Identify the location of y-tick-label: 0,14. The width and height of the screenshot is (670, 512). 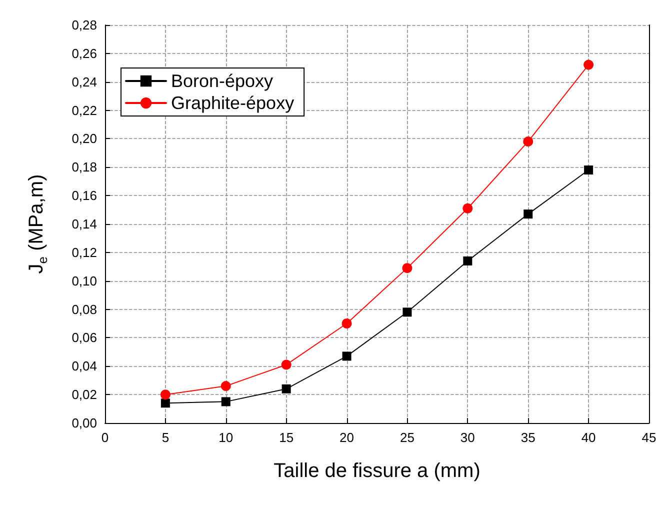
(84, 224).